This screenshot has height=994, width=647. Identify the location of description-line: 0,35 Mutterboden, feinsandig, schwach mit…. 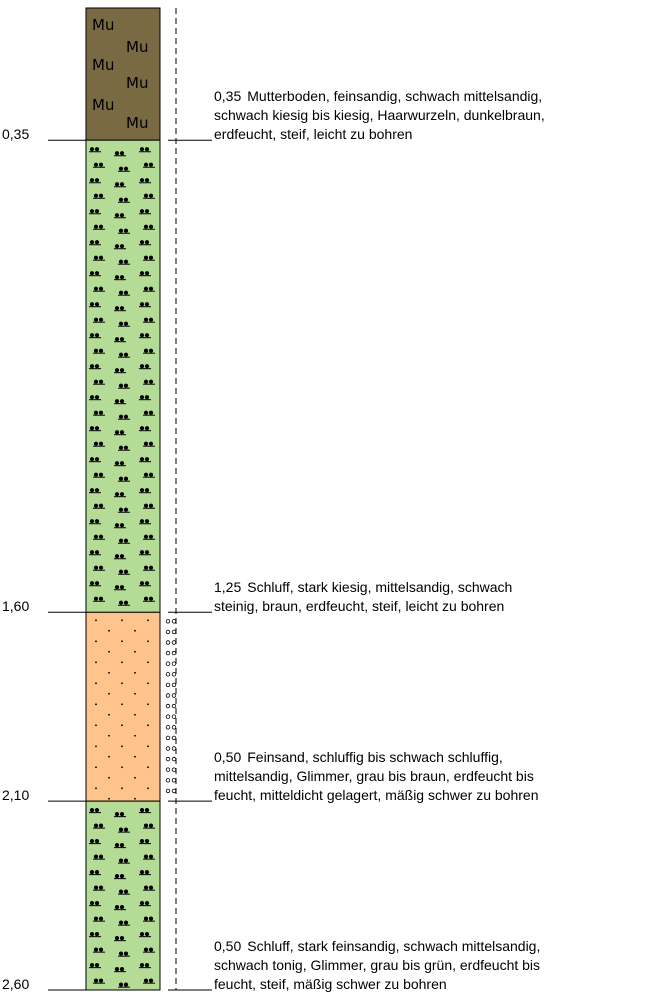
(429, 96).